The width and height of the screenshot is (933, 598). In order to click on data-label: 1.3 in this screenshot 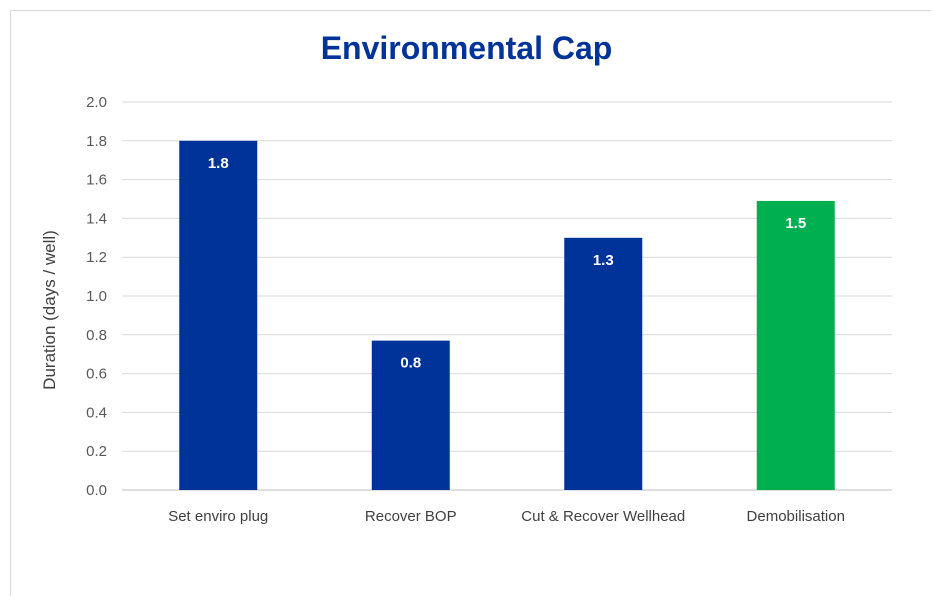, I will do `click(603, 260)`.